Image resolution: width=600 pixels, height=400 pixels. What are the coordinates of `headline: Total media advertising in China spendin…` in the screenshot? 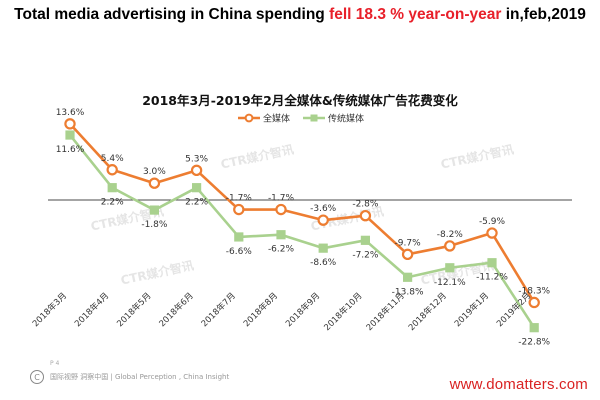 It's located at (300, 15).